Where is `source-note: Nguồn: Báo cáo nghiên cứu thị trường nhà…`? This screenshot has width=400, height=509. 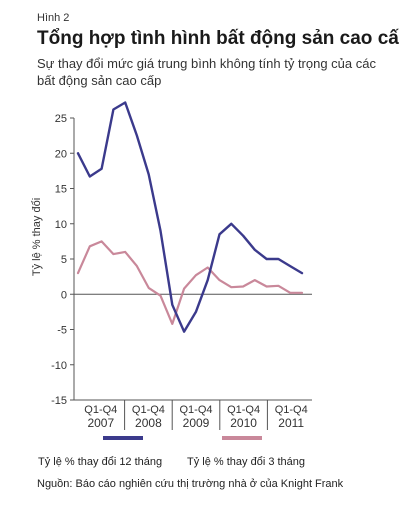
source-note: Nguồn: Báo cáo nghiên cứu thị trường nhà… is located at coordinates (190, 484).